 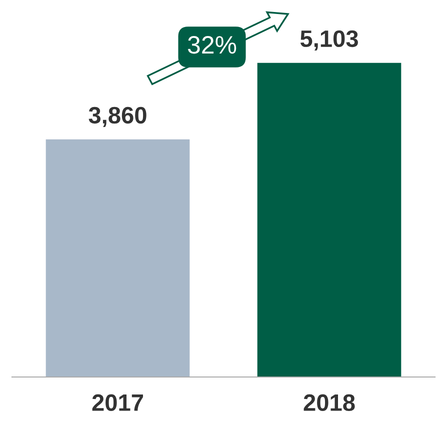 What do you see at coordinates (117, 117) in the screenshot?
I see `data-label: 3,860` at bounding box center [117, 117].